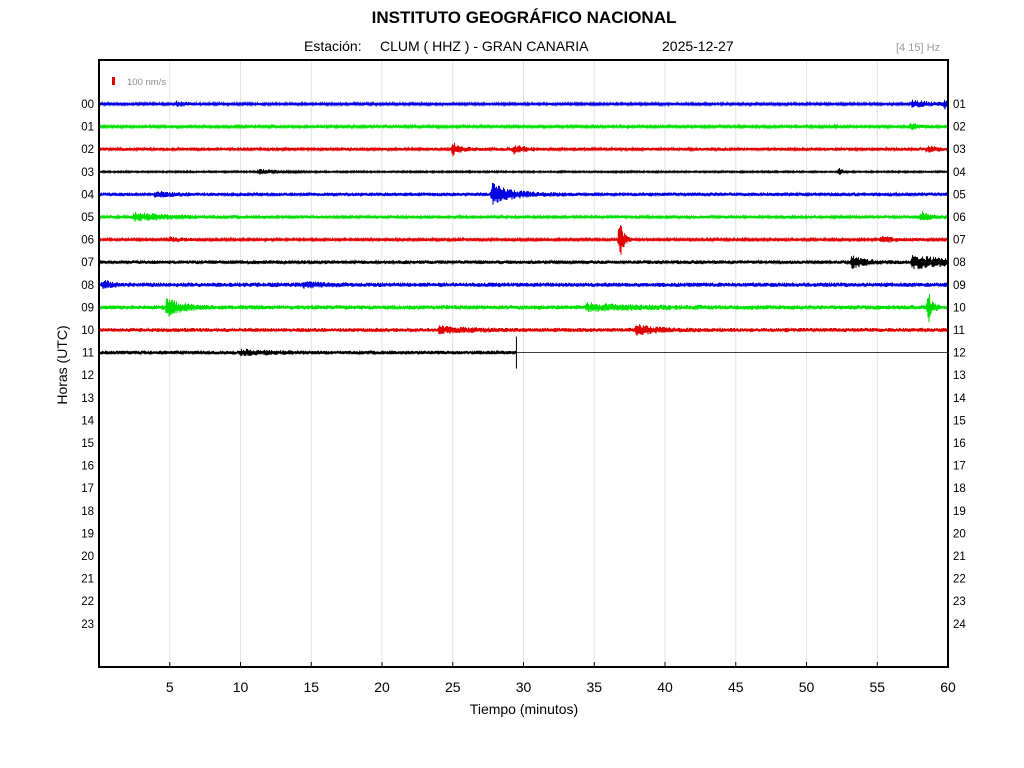 The image size is (1024, 768). Describe the element at coordinates (959, 128) in the screenshot. I see `right-hour-label: 02` at that location.